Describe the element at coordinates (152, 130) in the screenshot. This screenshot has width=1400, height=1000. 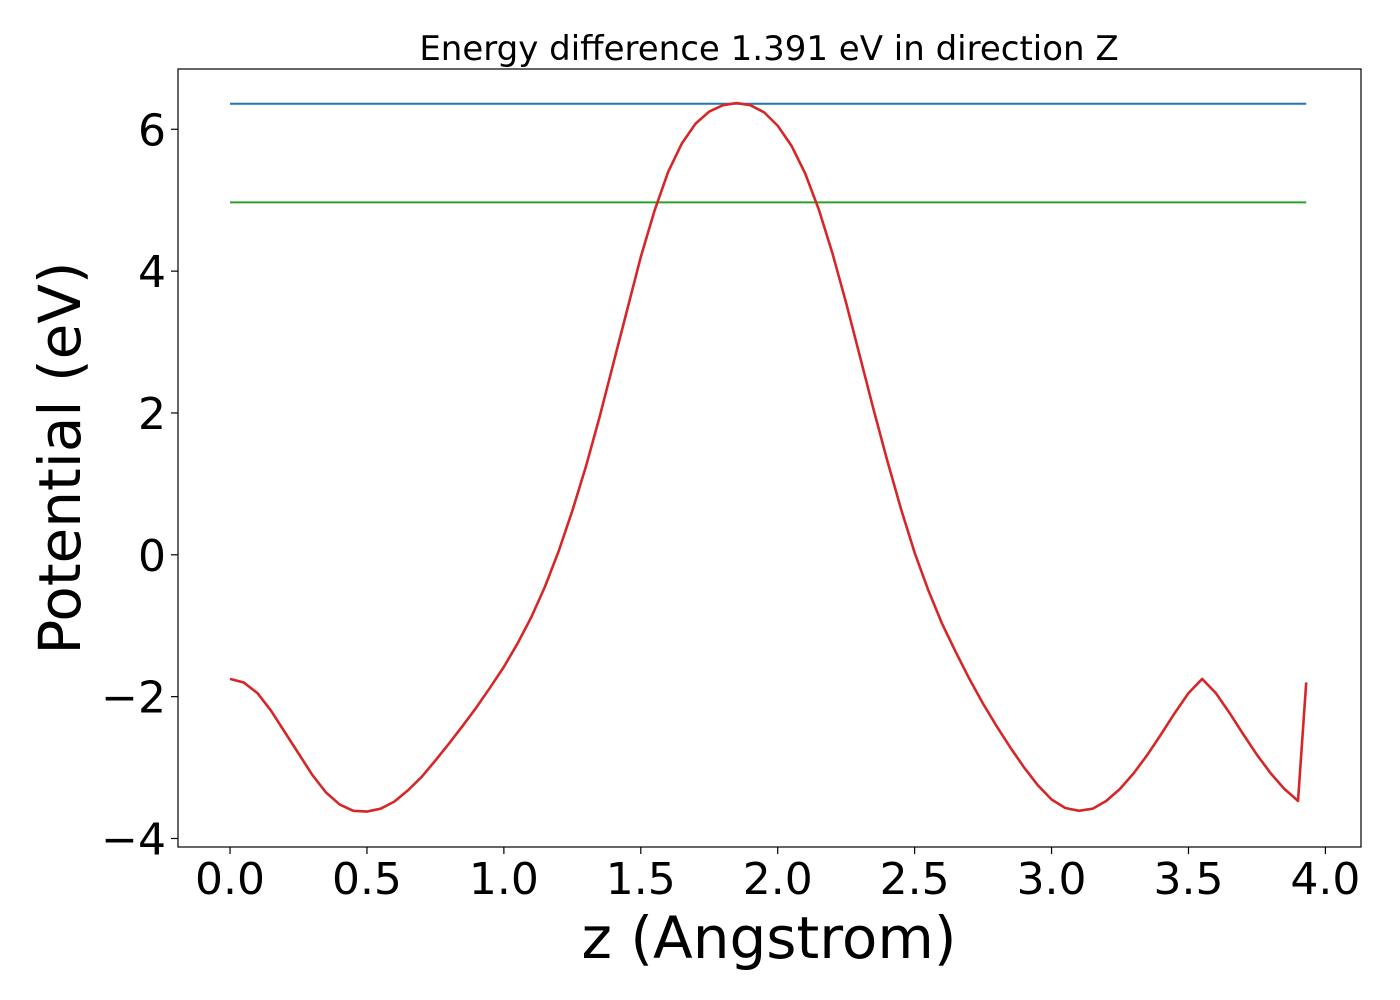
I see `y-tick-label: 6` at that location.